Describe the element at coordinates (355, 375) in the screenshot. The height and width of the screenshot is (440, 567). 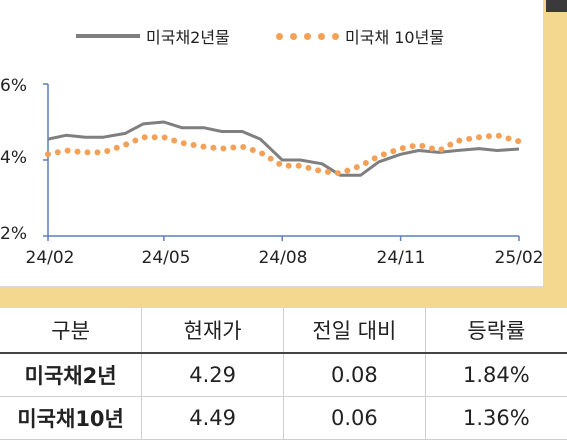
I see `row-change: 0.08` at that location.